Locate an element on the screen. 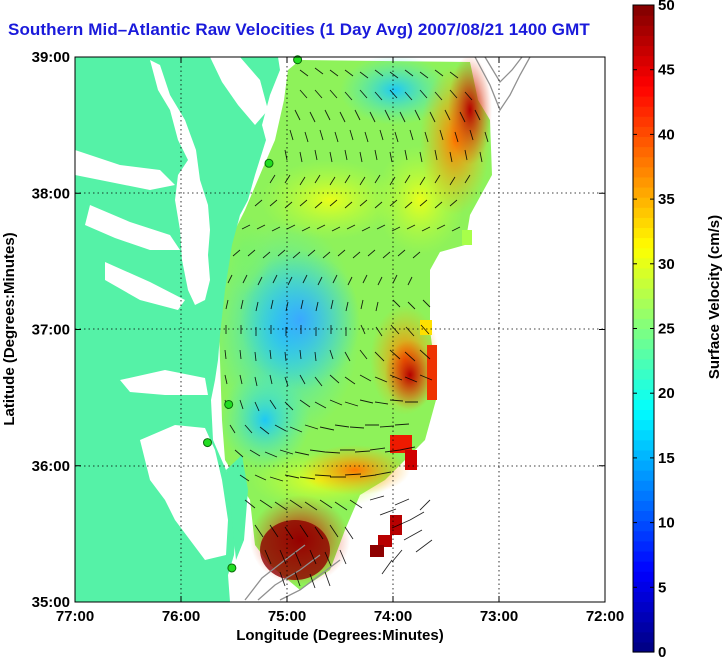  colorbar: 0 5 10 15 20 25 30 35 40 45 50 is located at coordinates (653, 329).